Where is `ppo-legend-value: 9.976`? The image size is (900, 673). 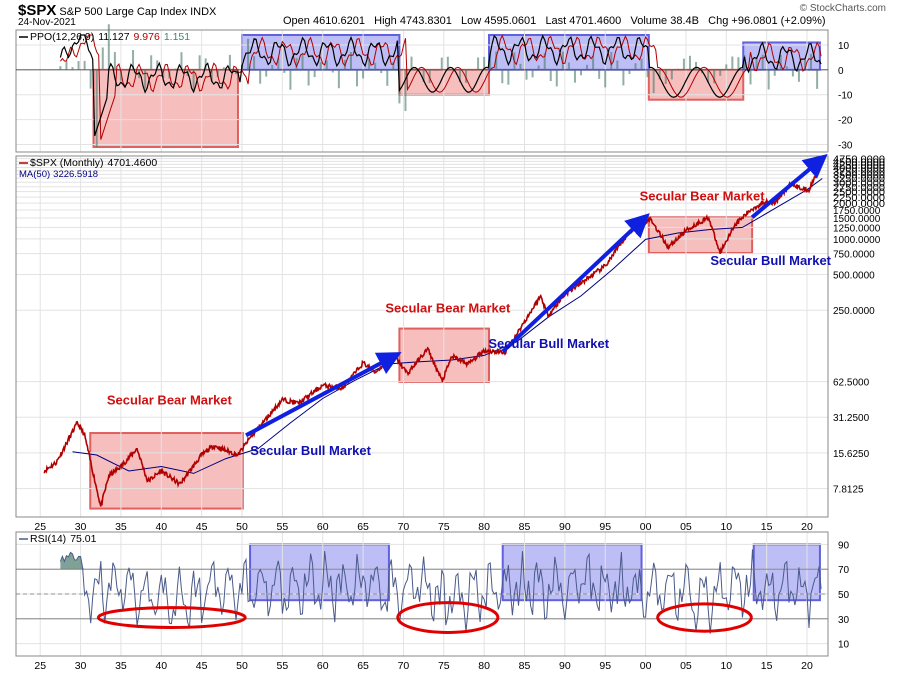 ppo-legend-value: 9.976 is located at coordinates (147, 37).